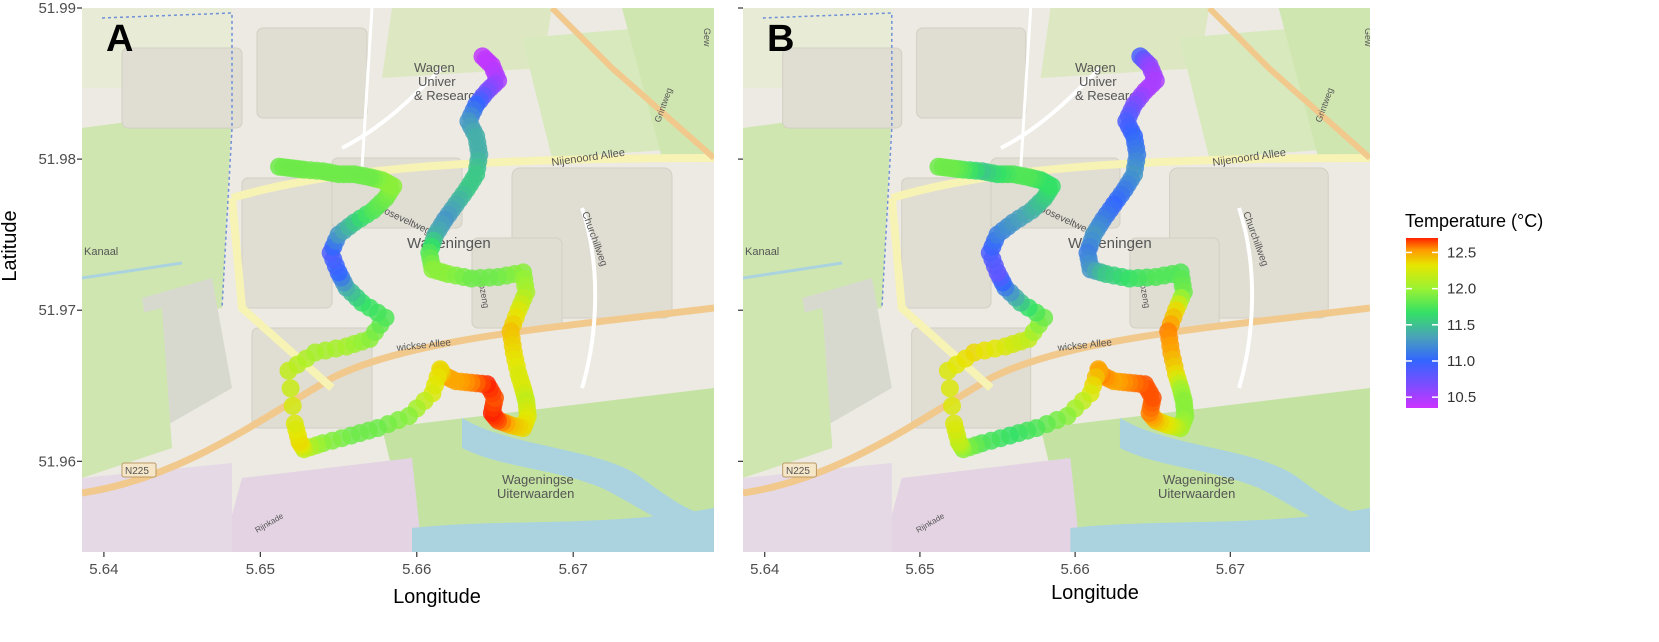  I want to click on map-label-town: Wageningen, so click(449, 243).